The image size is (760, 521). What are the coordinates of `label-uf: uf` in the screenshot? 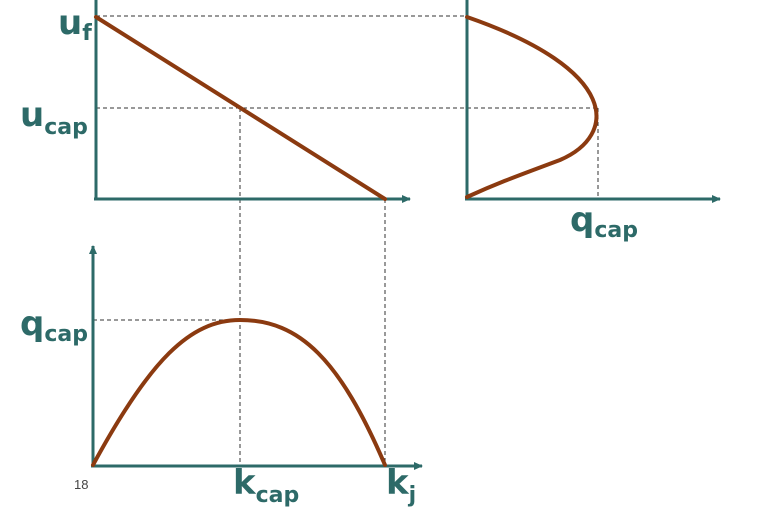 It's located at (75, 24).